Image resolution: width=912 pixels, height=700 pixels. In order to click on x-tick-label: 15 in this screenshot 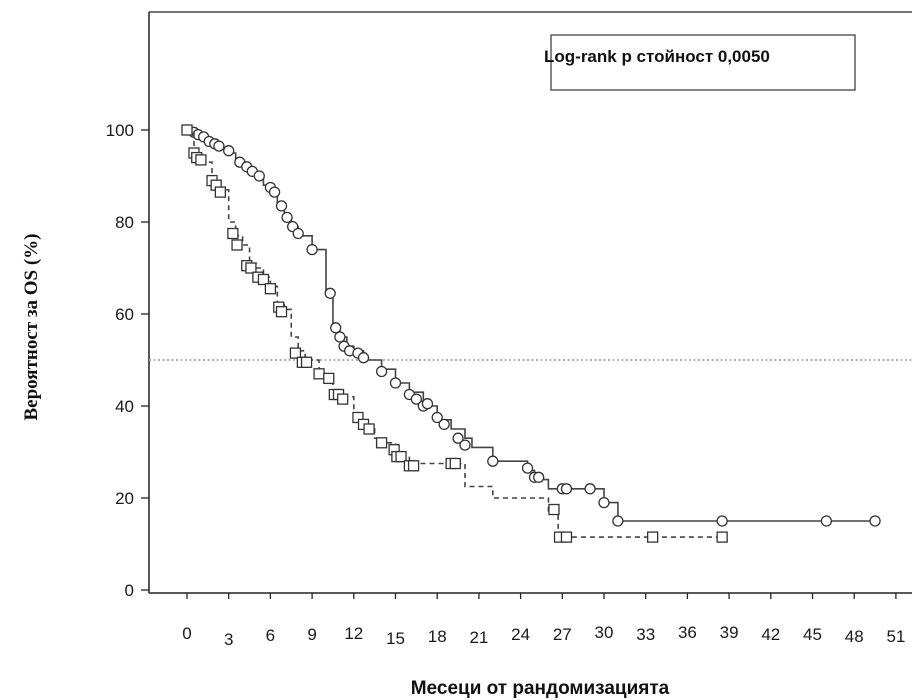, I will do `click(395, 638)`.